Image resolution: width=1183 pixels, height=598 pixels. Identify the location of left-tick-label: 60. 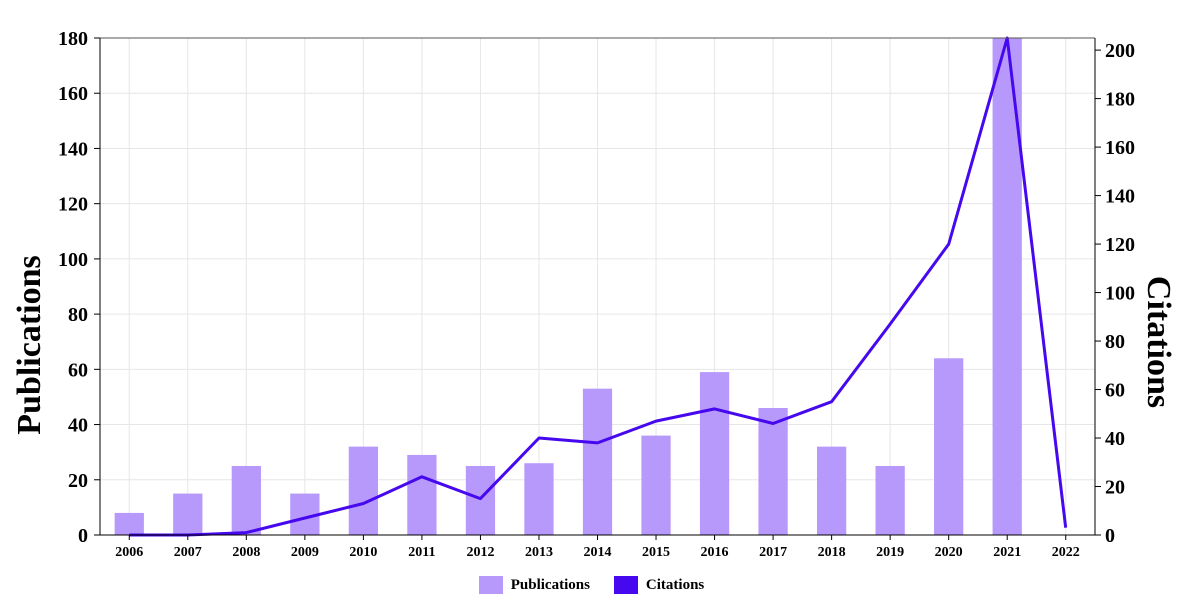
(78, 370).